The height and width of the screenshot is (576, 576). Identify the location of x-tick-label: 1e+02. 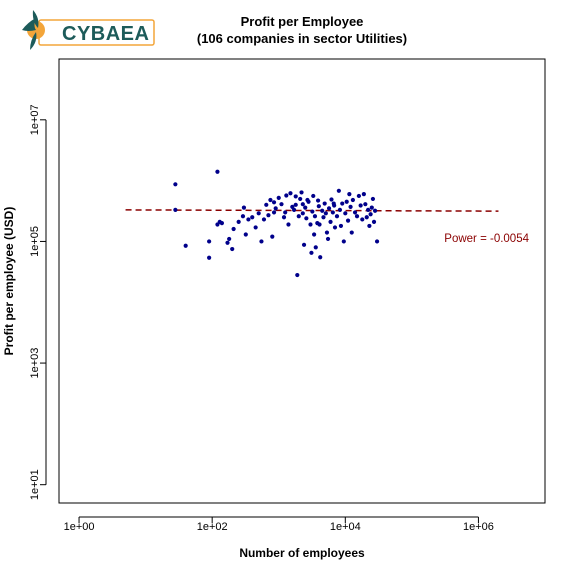
(212, 527).